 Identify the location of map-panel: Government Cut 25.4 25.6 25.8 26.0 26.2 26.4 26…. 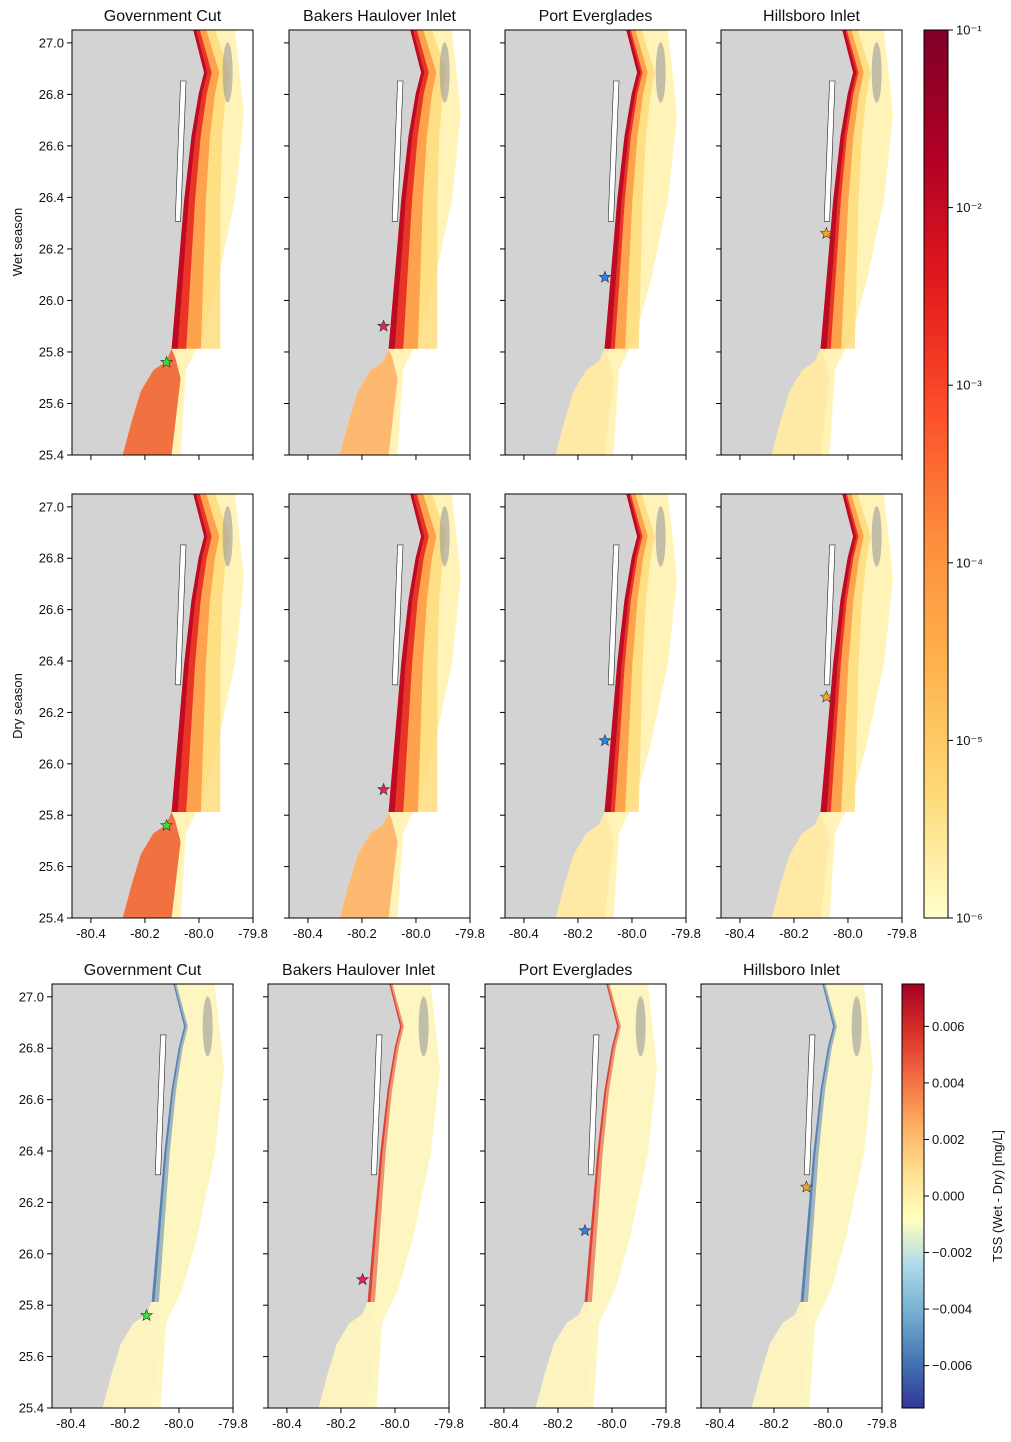
(146, 235).